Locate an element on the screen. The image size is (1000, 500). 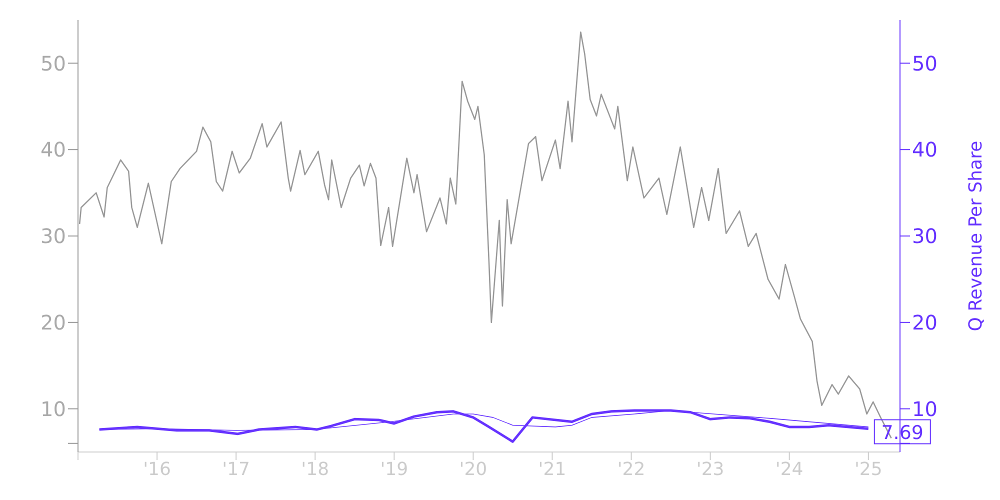
y-tick-label: 40 is located at coordinates (53, 150).